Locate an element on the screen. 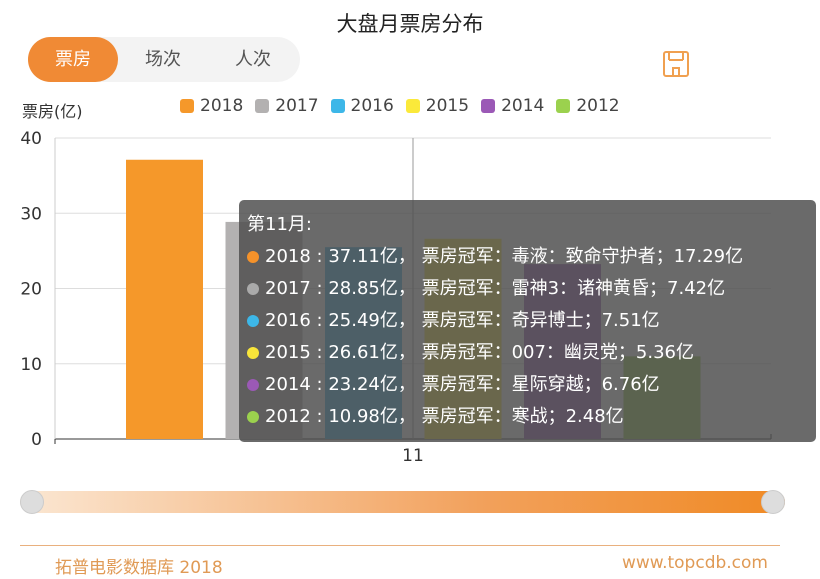  legend-item: 2016 is located at coordinates (362, 106).